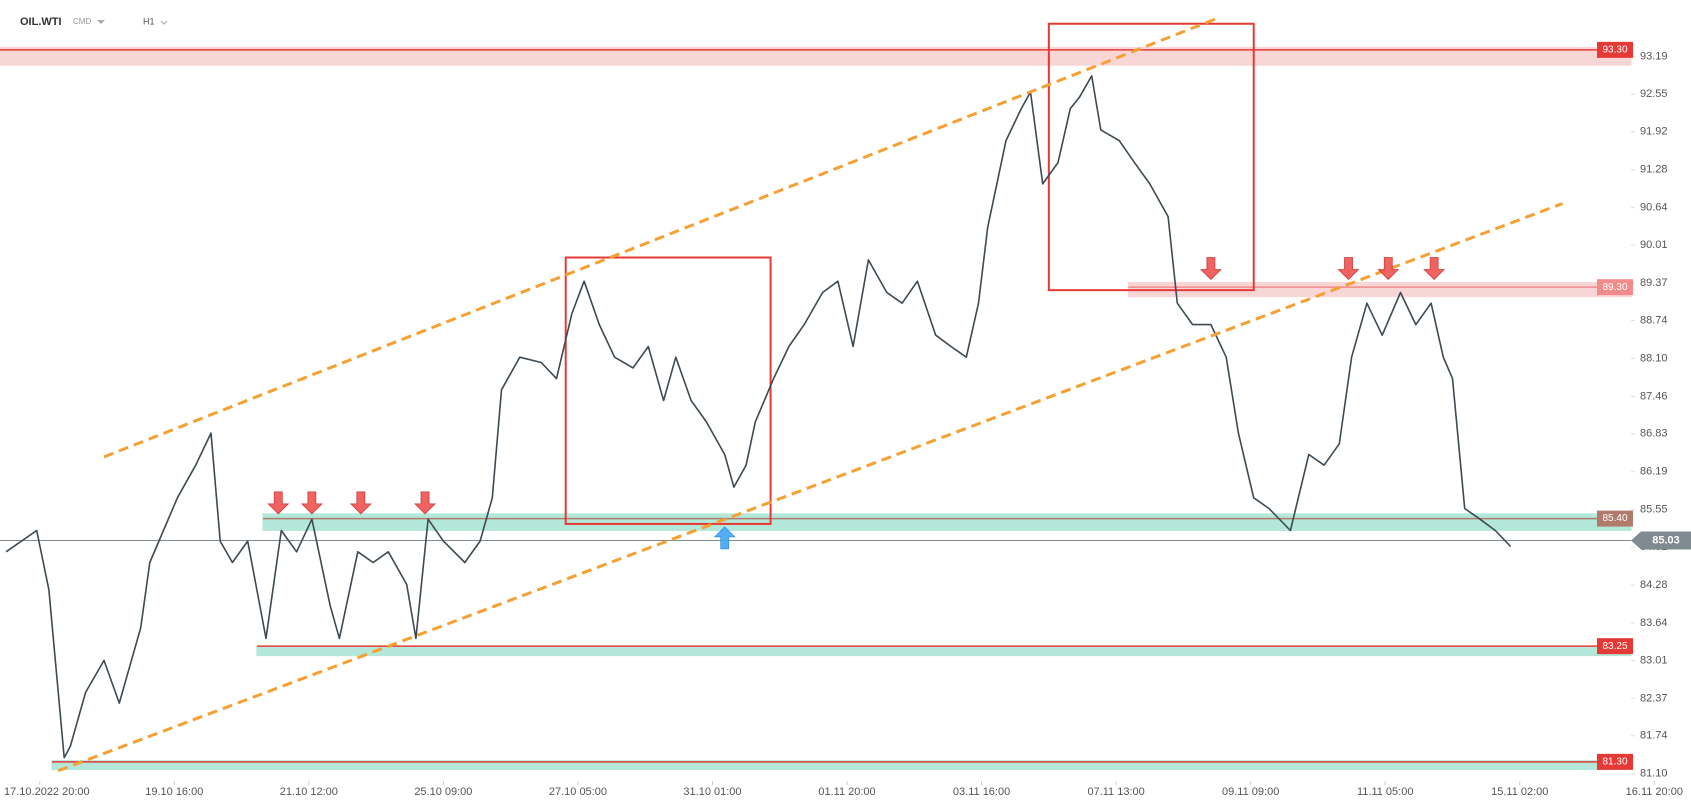 Image resolution: width=1691 pixels, height=801 pixels. What do you see at coordinates (1654, 434) in the screenshot?
I see `y-tick-label: 86.83` at bounding box center [1654, 434].